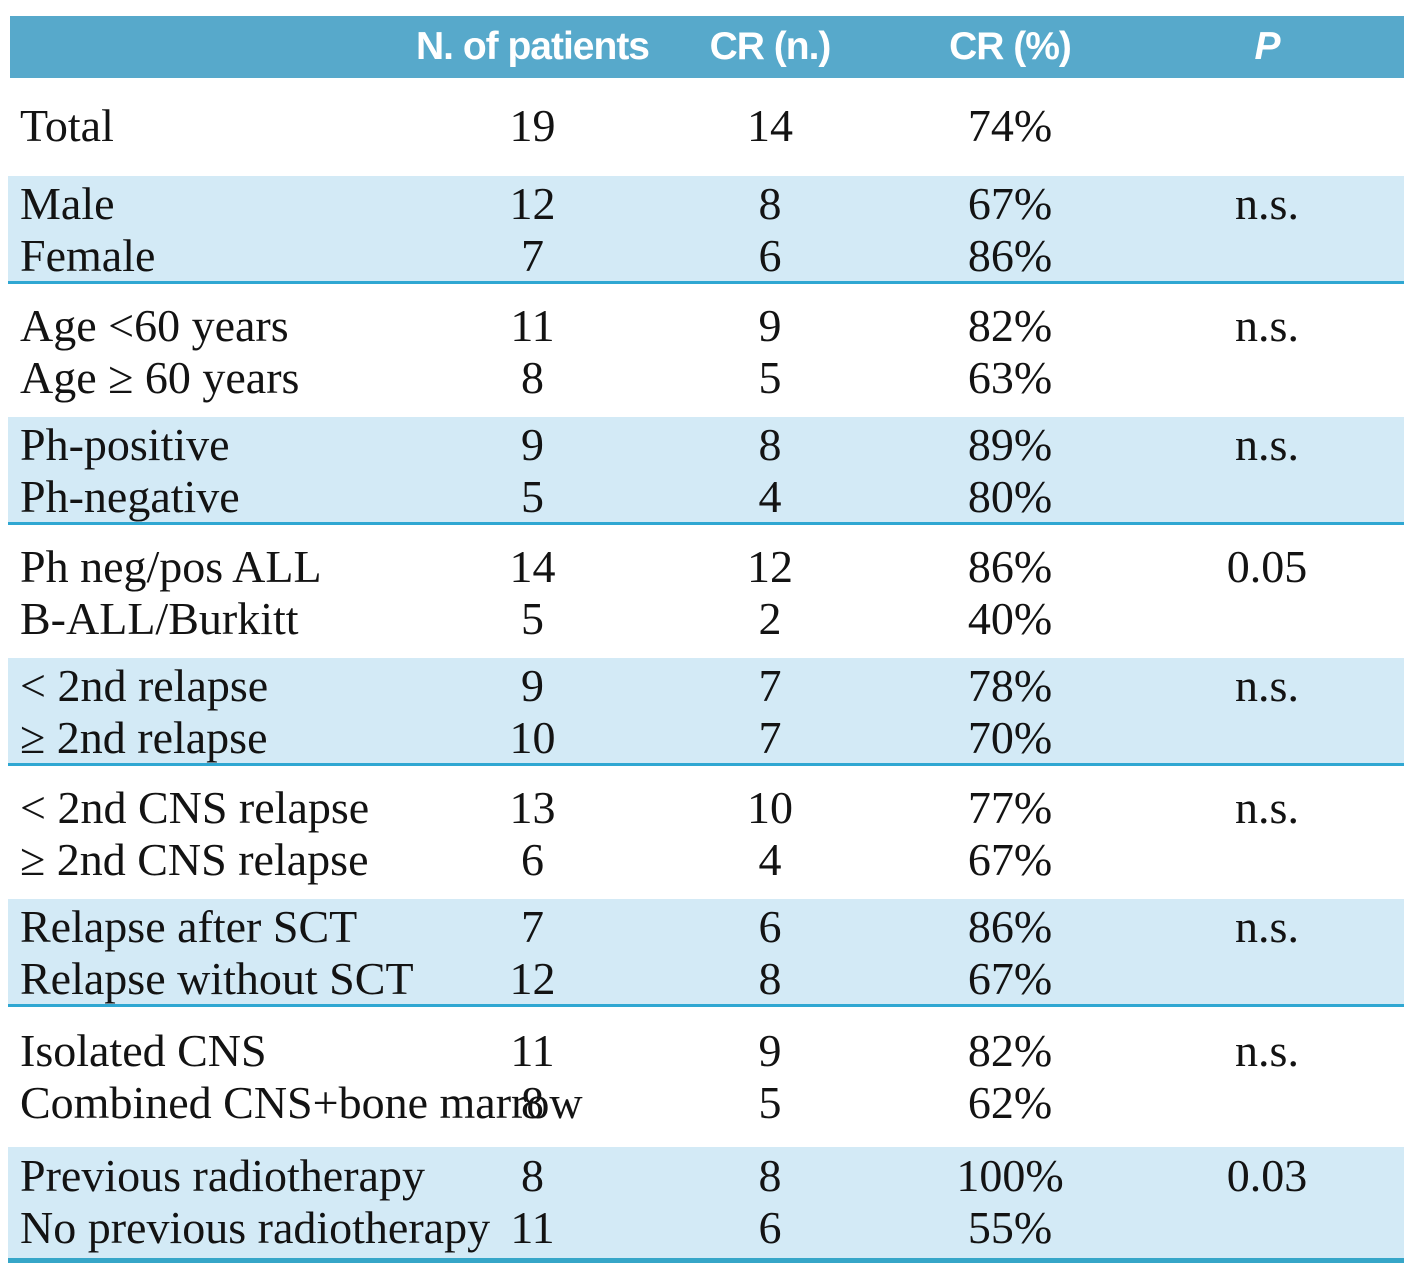 The width and height of the screenshot is (1404, 1280). What do you see at coordinates (88, 255) in the screenshot?
I see `cell-label: Female` at bounding box center [88, 255].